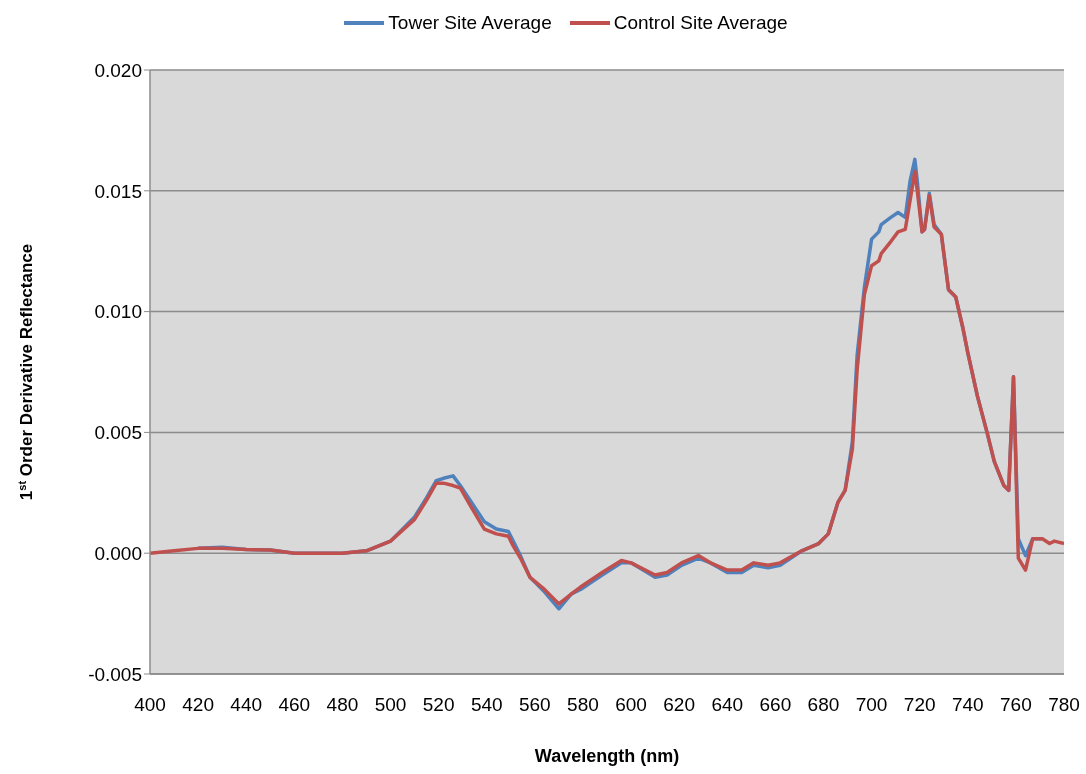 Image resolution: width=1086 pixels, height=774 pixels. Describe the element at coordinates (583, 705) in the screenshot. I see `x-tick-label: 580` at that location.